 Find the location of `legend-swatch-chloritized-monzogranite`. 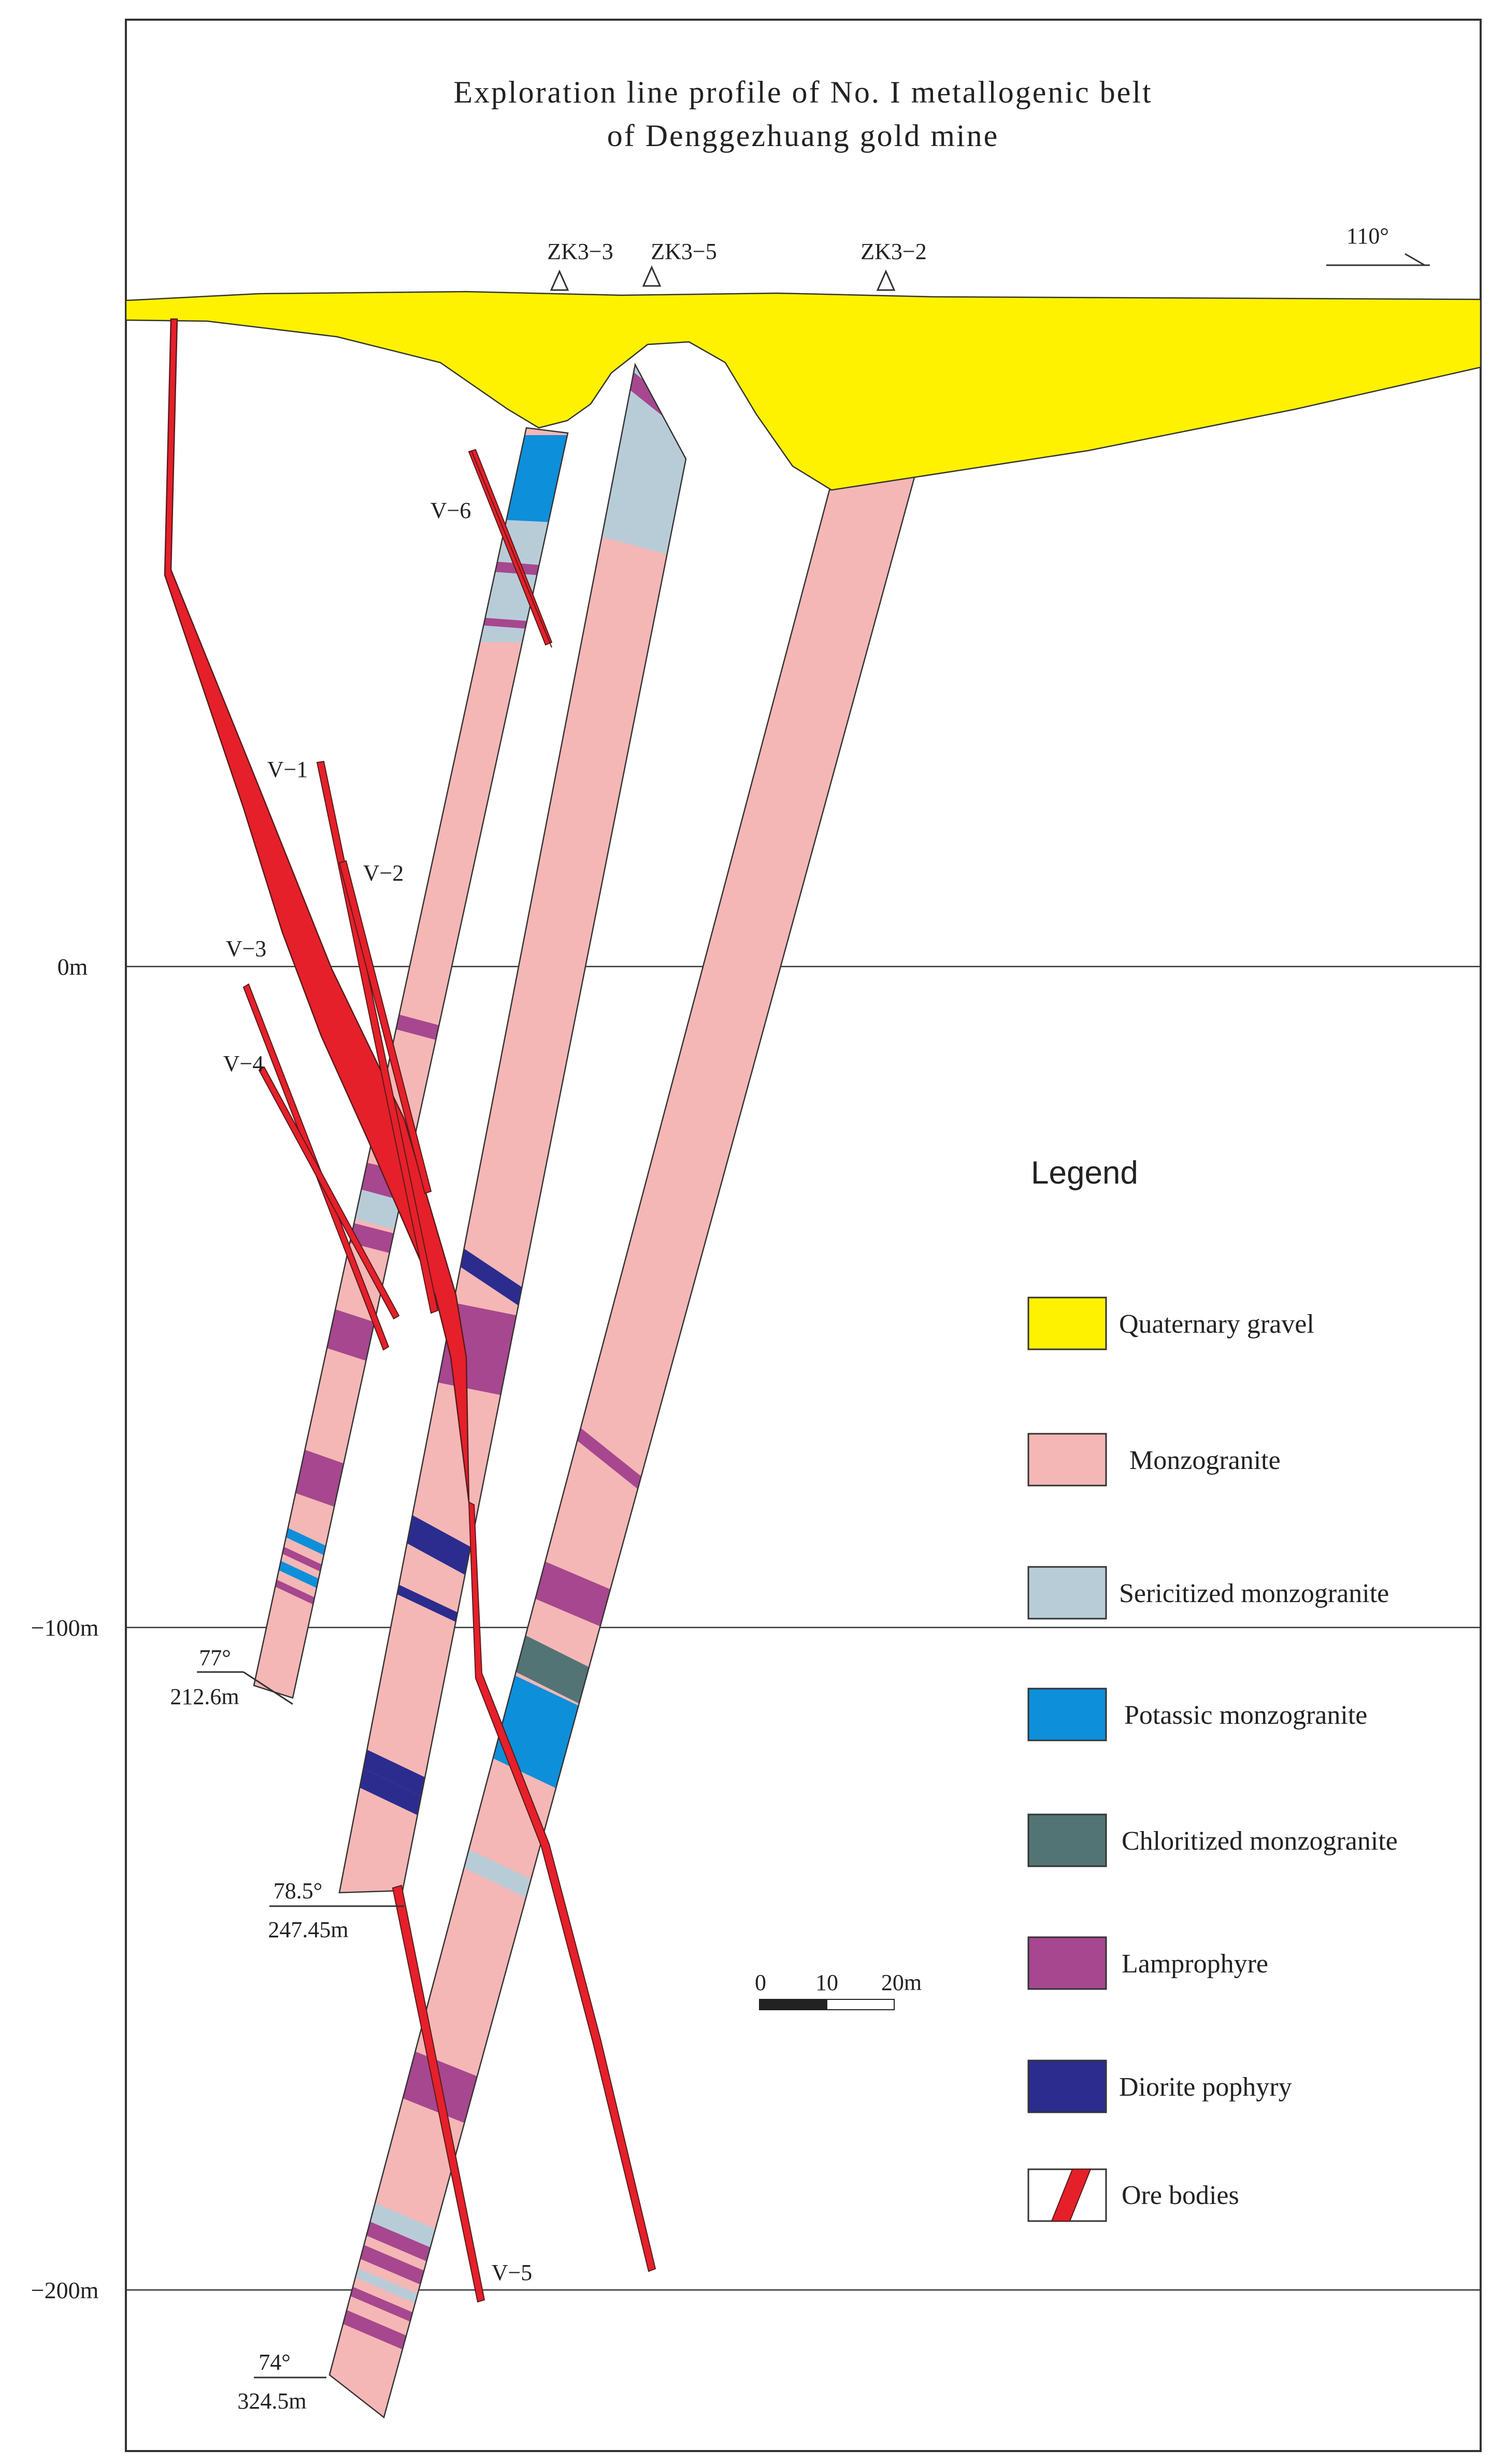

legend-swatch-chloritized-monzogranite is located at coordinates (1067, 1840).